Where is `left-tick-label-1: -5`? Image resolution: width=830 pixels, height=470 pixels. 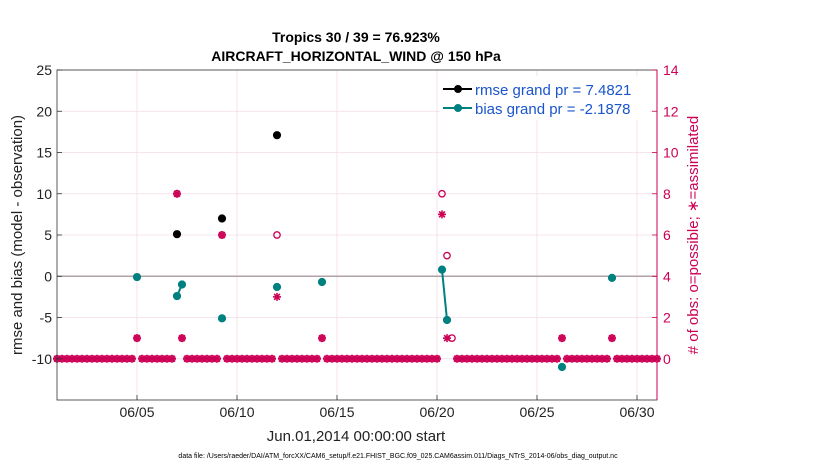
left-tick-label-1: -5 is located at coordinates (46, 318).